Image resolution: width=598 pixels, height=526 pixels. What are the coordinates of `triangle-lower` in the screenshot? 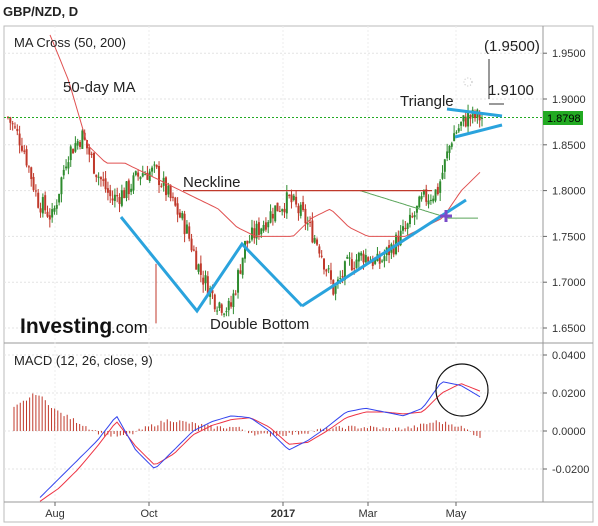 It's located at (478, 131).